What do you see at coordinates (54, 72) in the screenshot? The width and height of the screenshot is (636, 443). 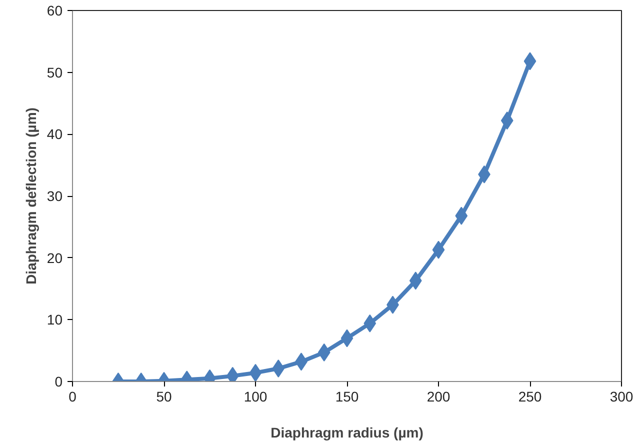 I see `y-tick-label: 50` at bounding box center [54, 72].